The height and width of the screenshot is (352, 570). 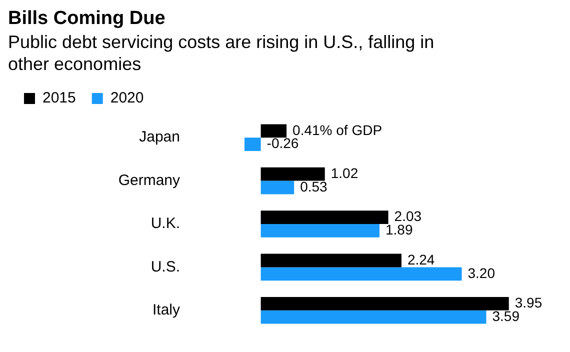 What do you see at coordinates (282, 143) in the screenshot?
I see `data-label: -0.26` at bounding box center [282, 143].